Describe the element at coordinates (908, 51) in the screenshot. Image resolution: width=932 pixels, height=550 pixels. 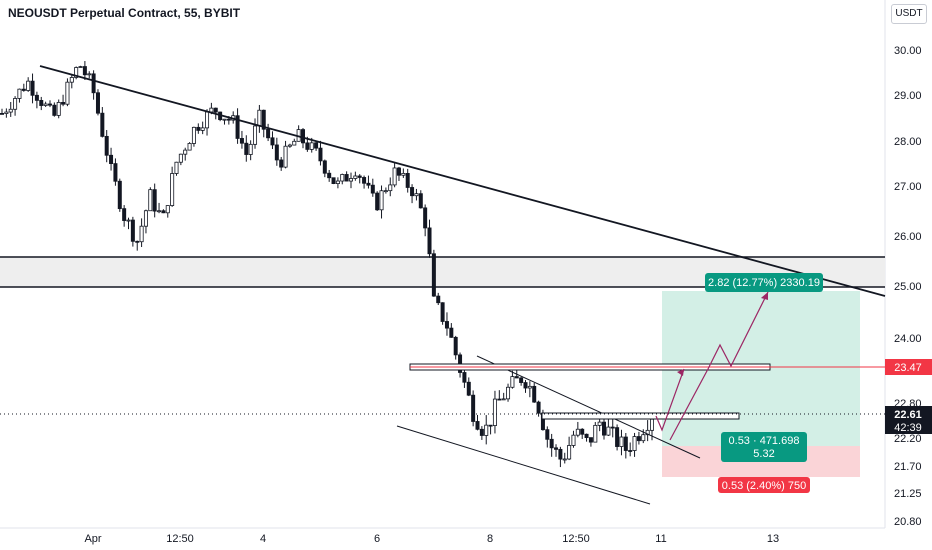
I see `price-tick-label: 30.00` at that location.